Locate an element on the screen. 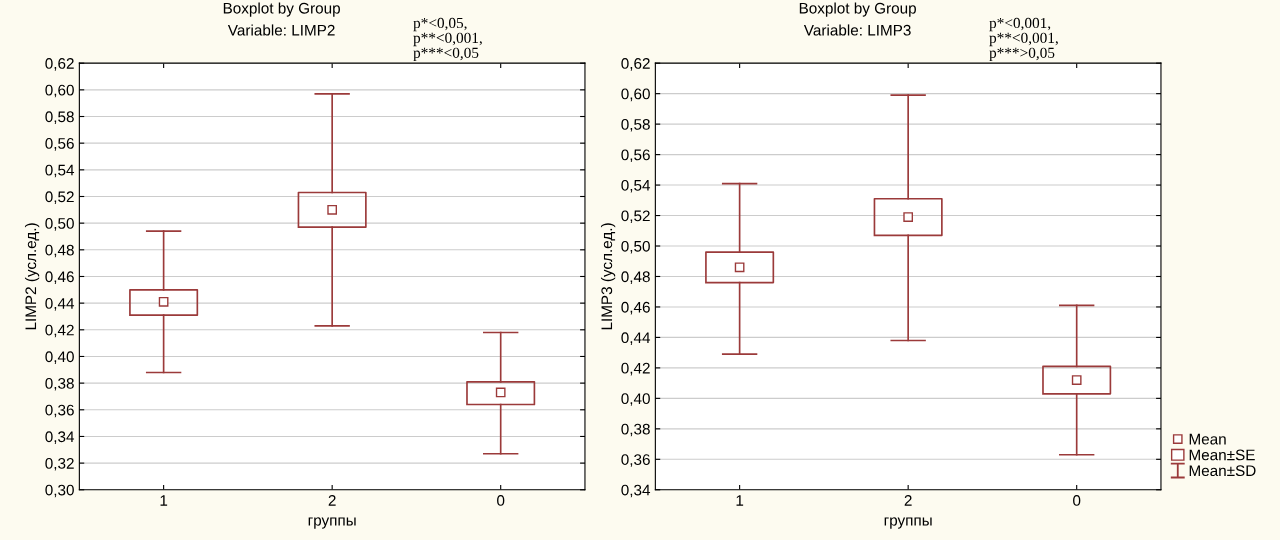  chart-subtitle: Variable: LIMP2 is located at coordinates (281, 30).